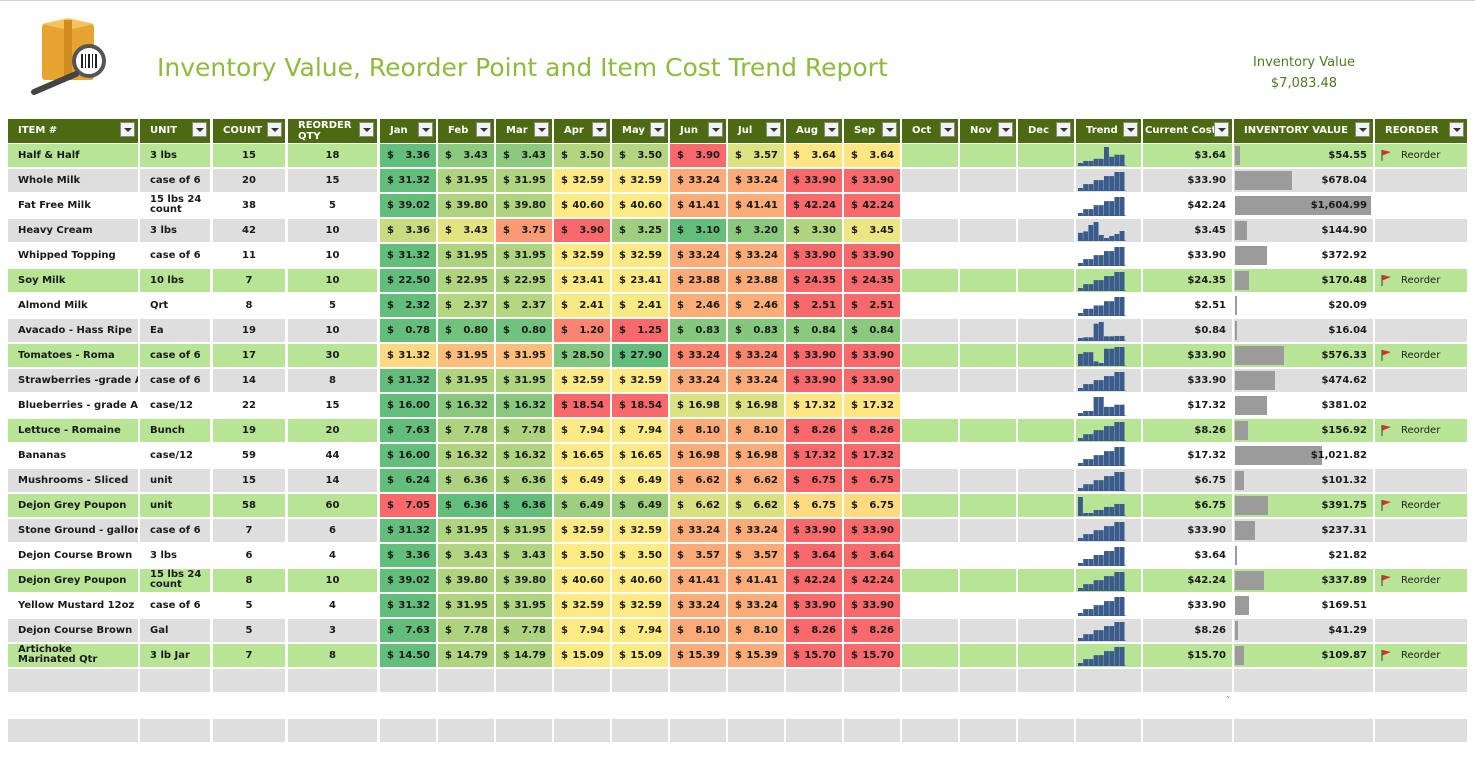 The image size is (1475, 762). I want to click on price-apr: $16.65, so click(582, 455).